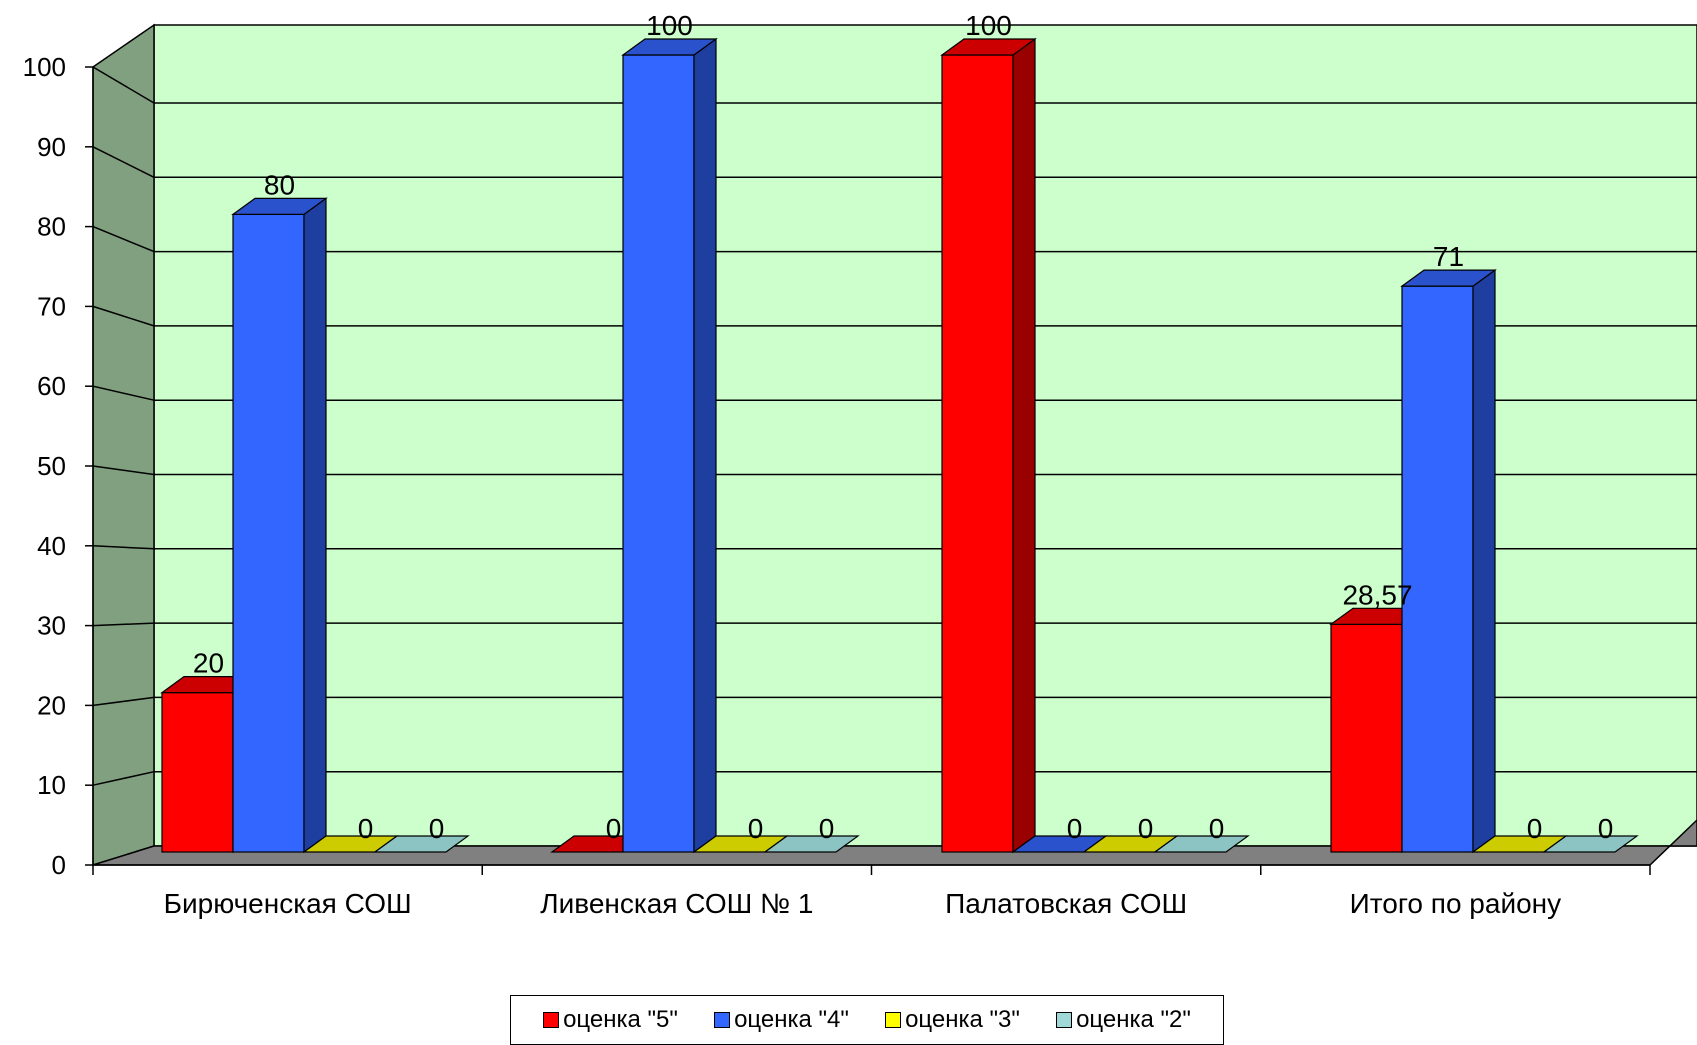 The width and height of the screenshot is (1697, 1045). I want to click on y-tick-label: 90, so click(51, 147).